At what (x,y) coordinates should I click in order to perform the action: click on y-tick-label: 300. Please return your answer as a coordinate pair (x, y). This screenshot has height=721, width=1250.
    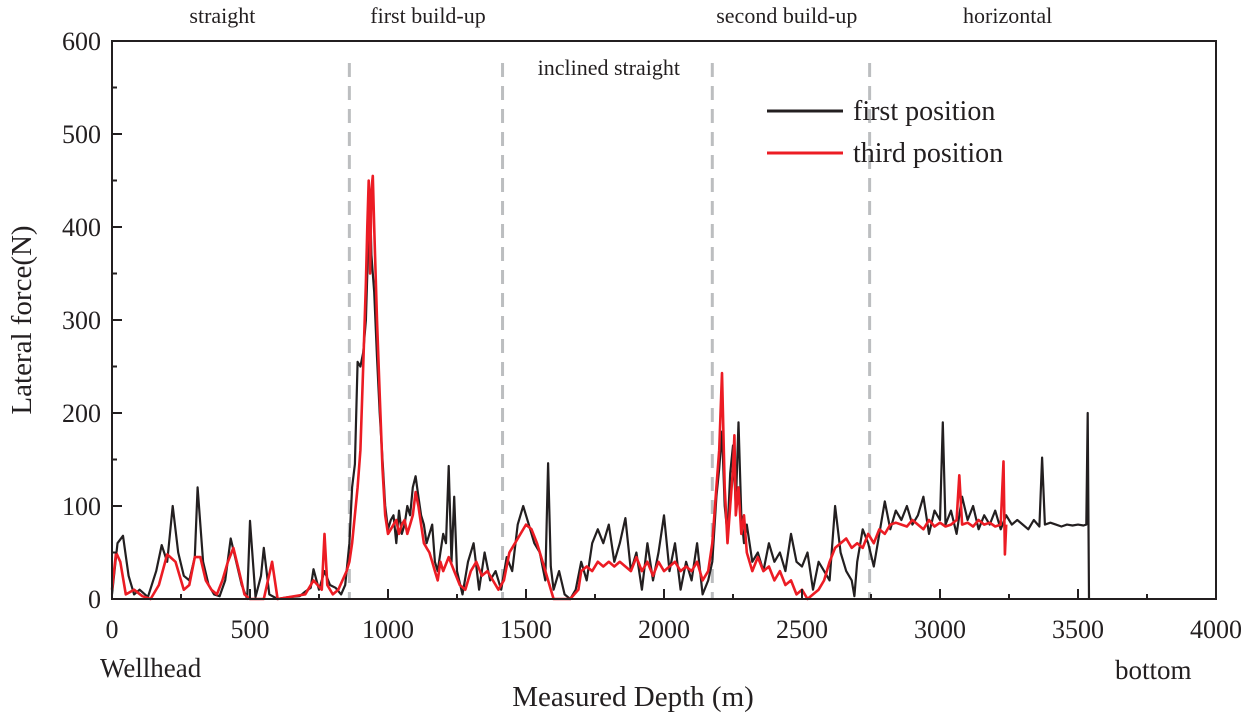
    Looking at the image, I should click on (81, 320).